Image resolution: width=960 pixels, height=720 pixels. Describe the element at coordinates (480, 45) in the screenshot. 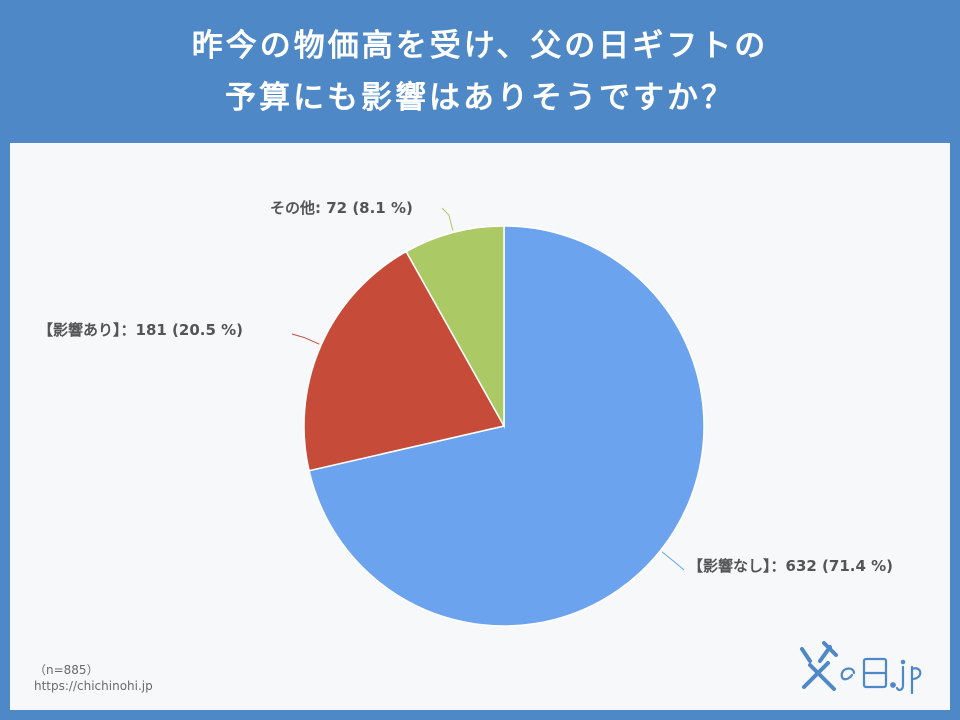

I see `title-line-1: 昨今の物価高を受け、父の日ギフトの` at that location.